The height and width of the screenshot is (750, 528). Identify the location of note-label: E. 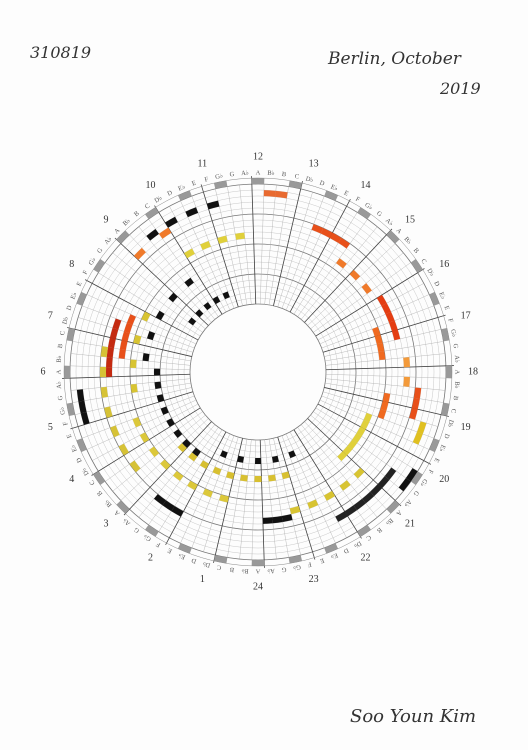
(446, 308).